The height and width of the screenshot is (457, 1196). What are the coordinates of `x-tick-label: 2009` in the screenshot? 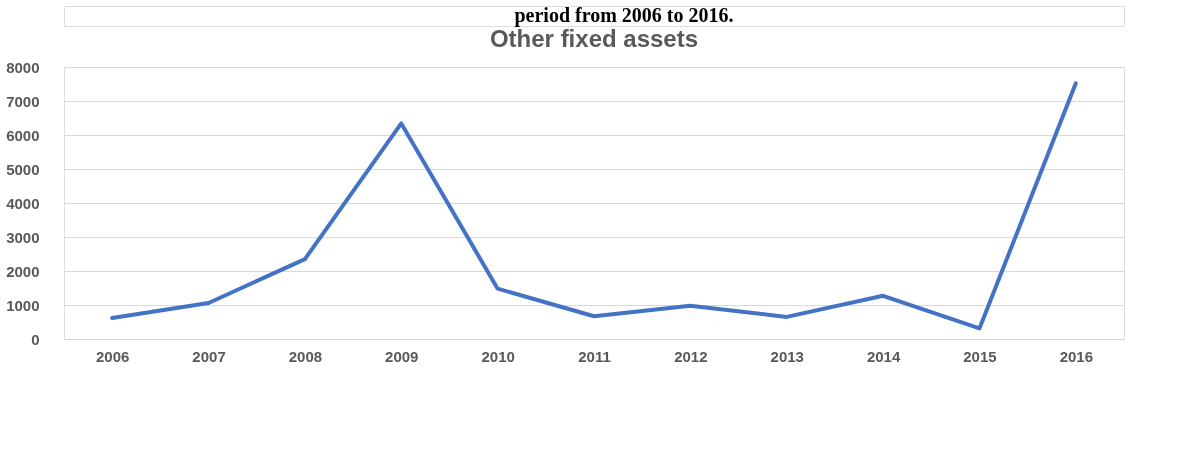 It's located at (402, 356).